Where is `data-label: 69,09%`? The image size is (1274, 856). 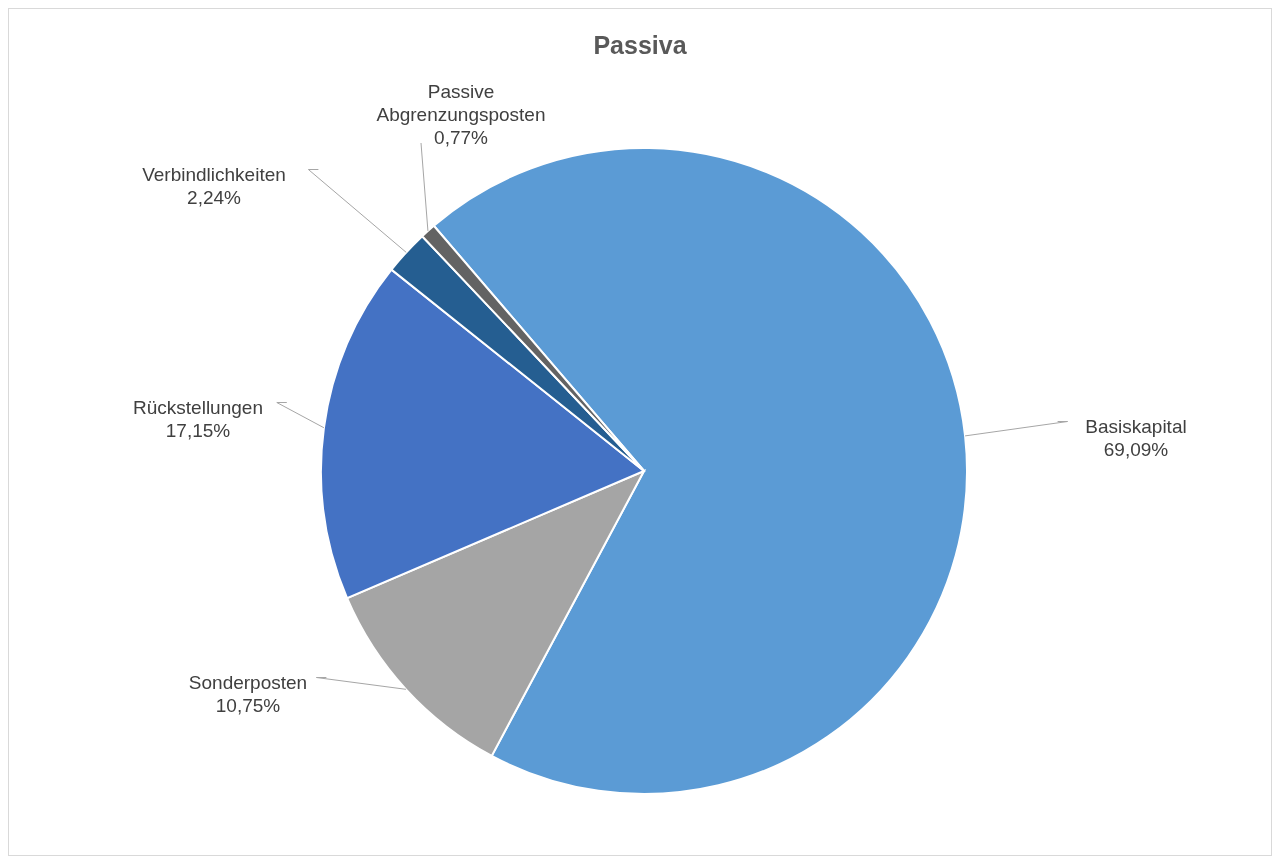 data-label: 69,09% is located at coordinates (1136, 449).